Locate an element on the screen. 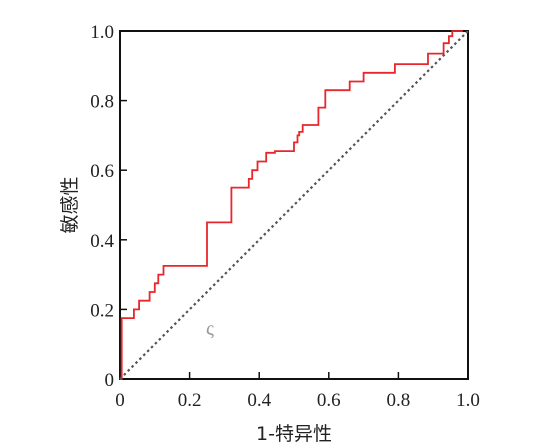  x-tick-label: 0 is located at coordinates (120, 400).